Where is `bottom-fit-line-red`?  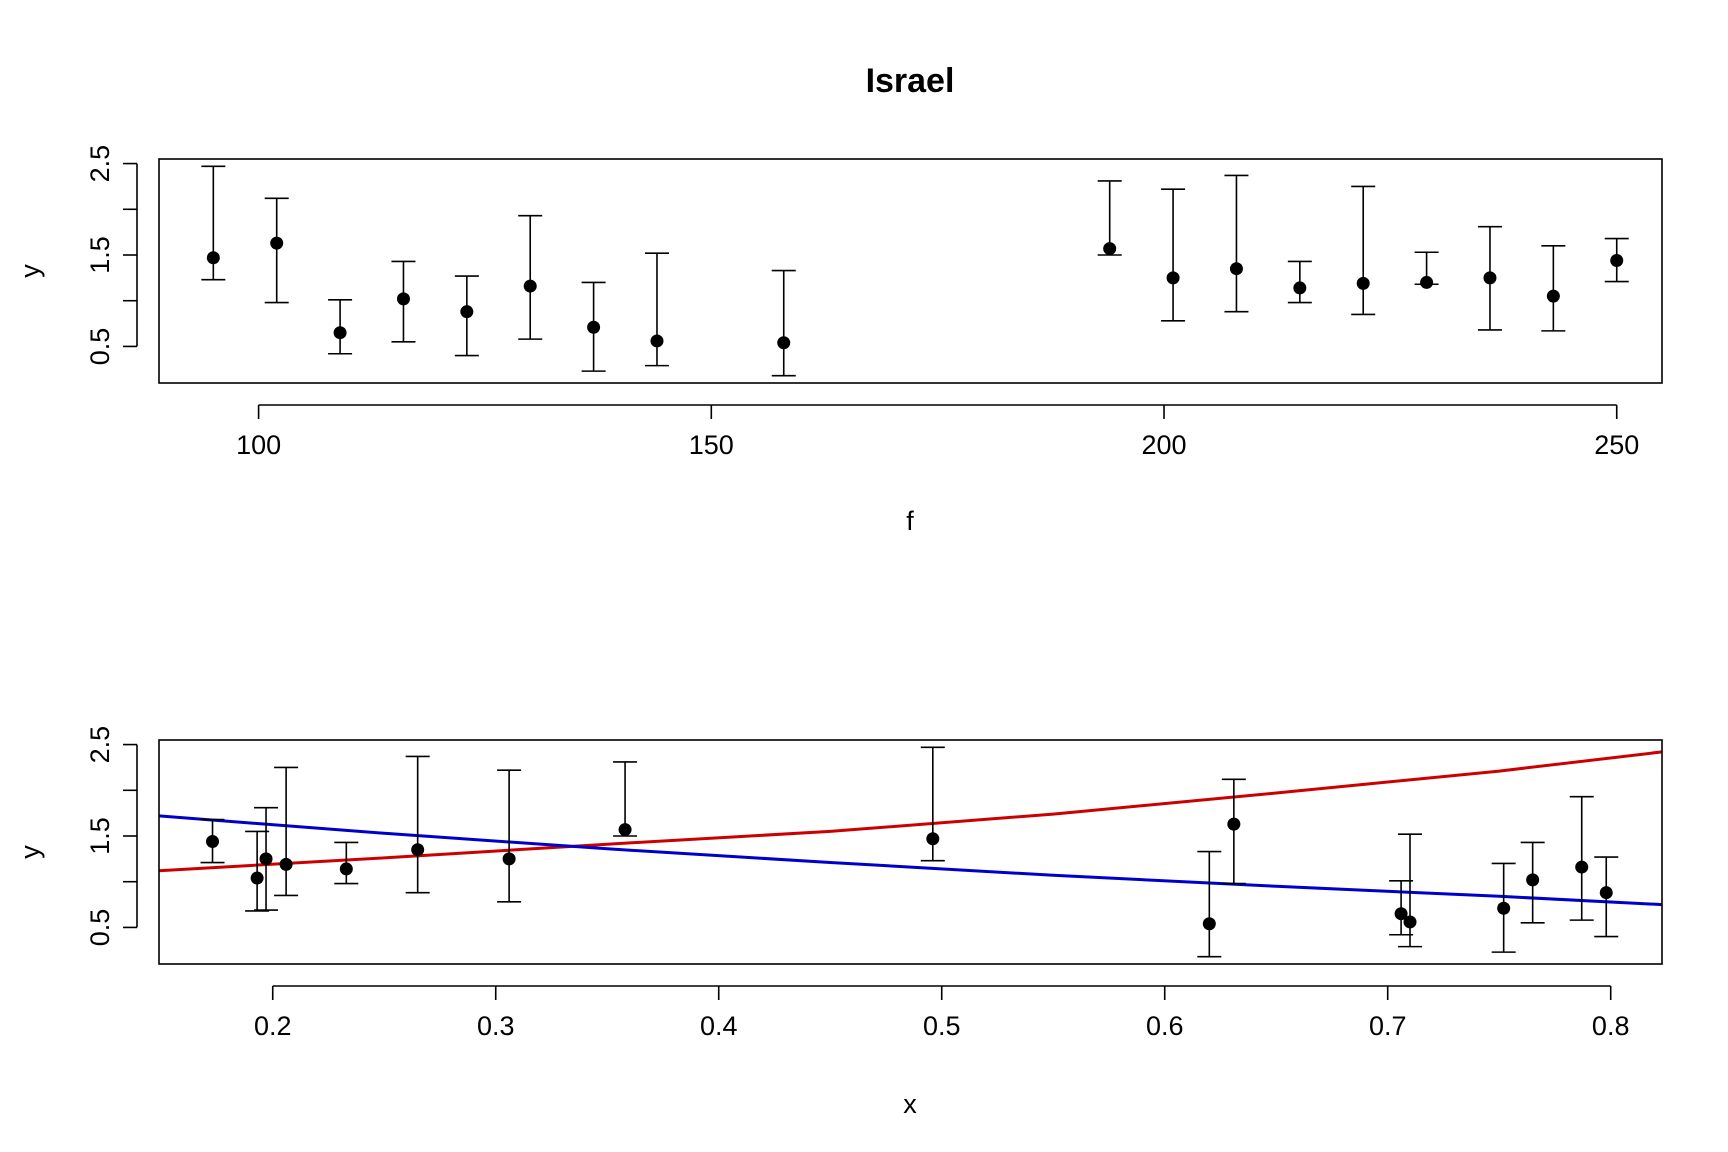 bottom-fit-line-red is located at coordinates (910, 811).